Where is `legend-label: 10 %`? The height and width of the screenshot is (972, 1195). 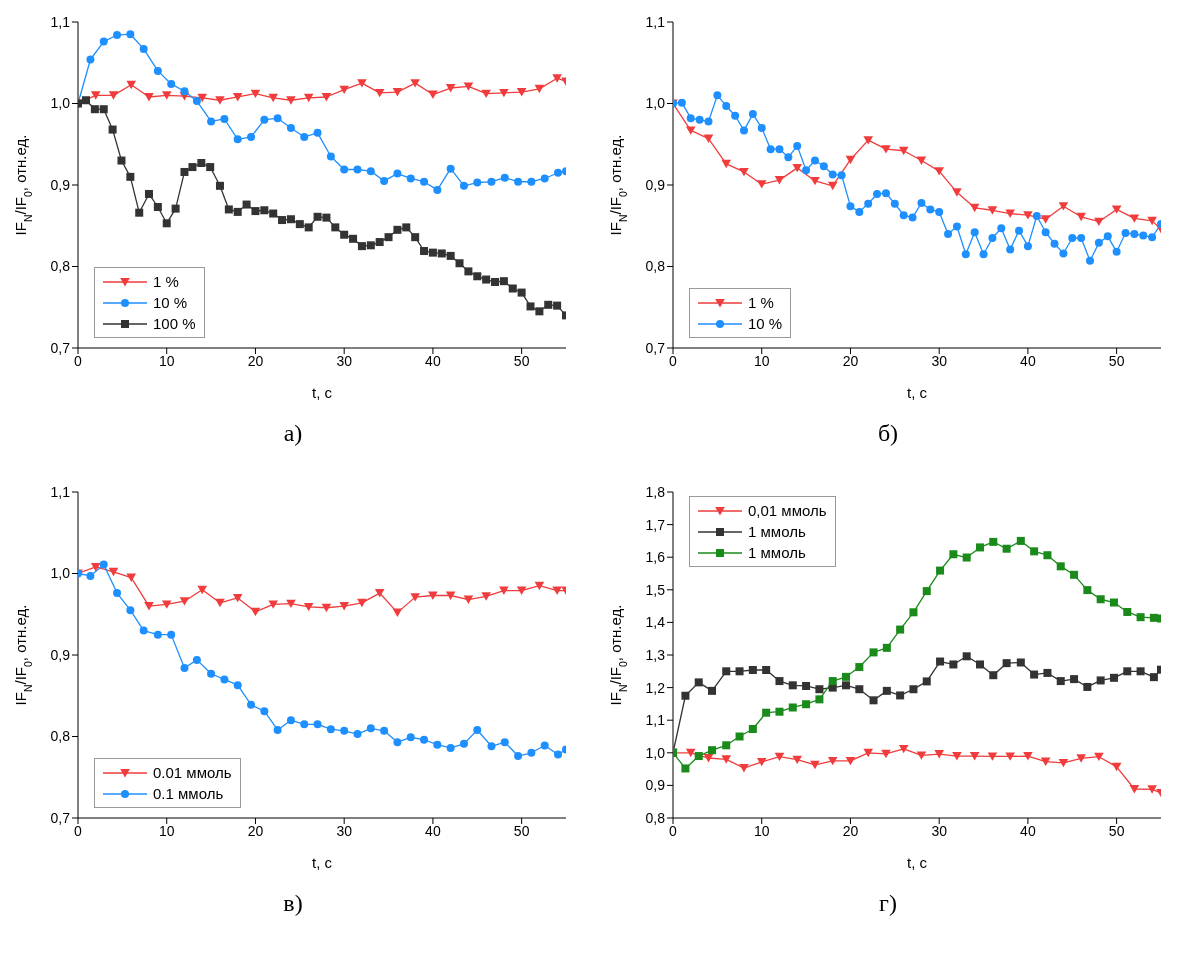
legend-label: 10 % is located at coordinates (765, 324).